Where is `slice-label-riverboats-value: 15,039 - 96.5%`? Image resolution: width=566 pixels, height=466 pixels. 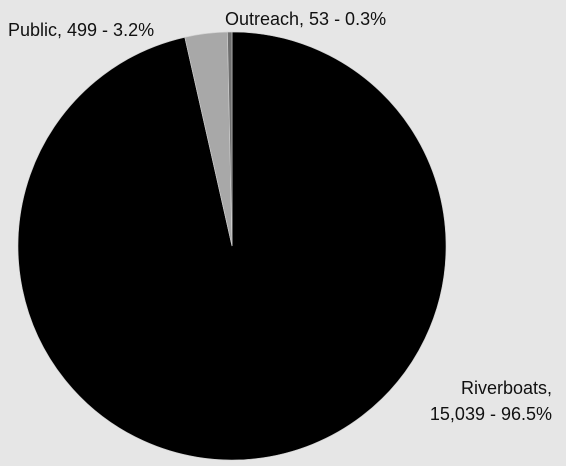 slice-label-riverboats-value: 15,039 - 96.5% is located at coordinates (491, 414).